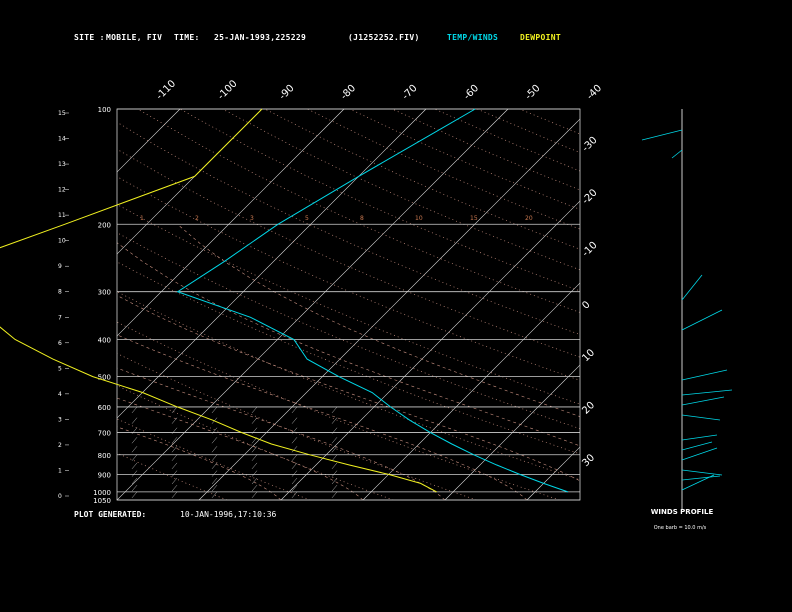 Image resolution: width=792 pixels, height=612 pixels. What do you see at coordinates (589, 196) in the screenshot?
I see `right-isotherm-label: -20` at bounding box center [589, 196].